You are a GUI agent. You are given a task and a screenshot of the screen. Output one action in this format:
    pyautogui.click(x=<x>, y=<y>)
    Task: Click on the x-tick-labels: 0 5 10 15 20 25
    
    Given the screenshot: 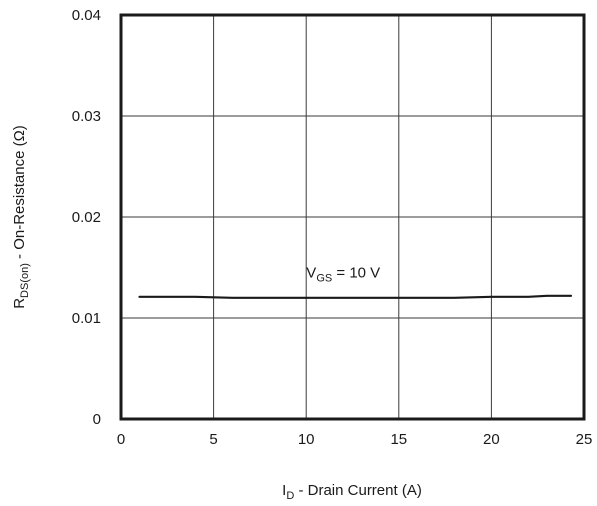 What is the action you would take?
    pyautogui.click(x=355, y=439)
    